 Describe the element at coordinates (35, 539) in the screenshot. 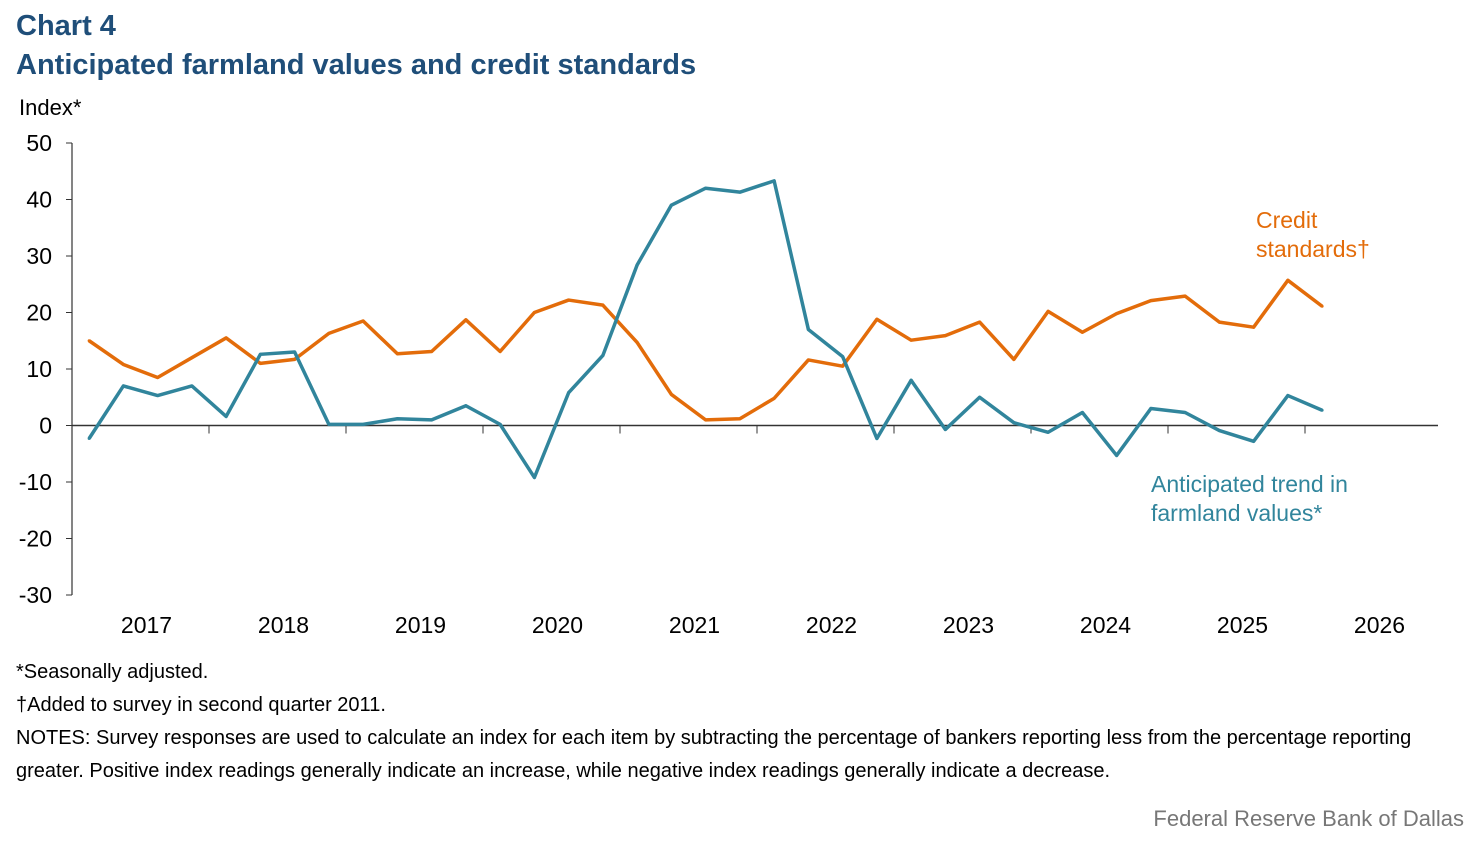

I see `y-tick-label: -20` at that location.